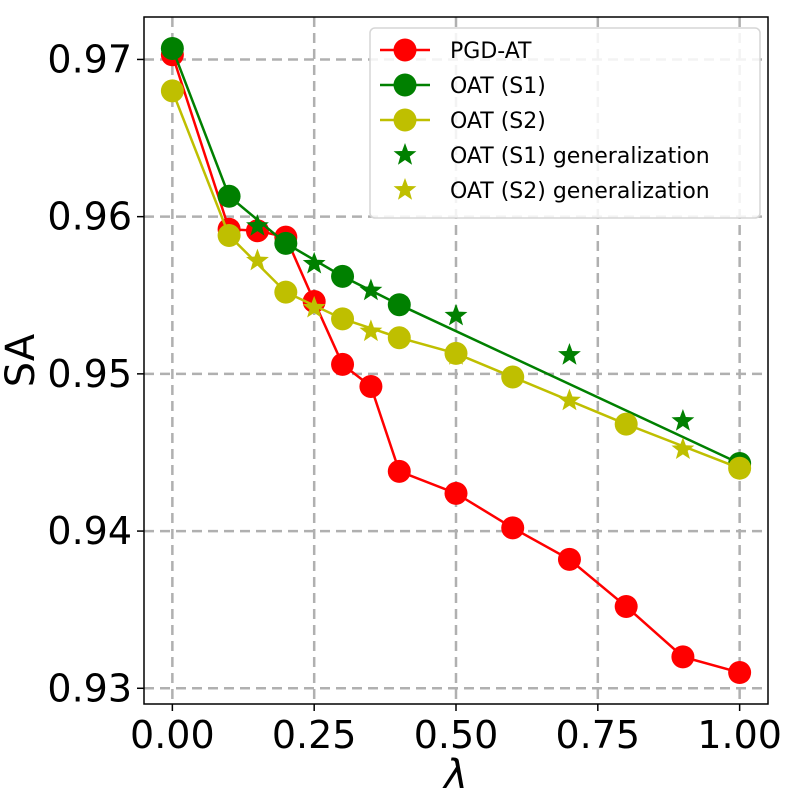 This screenshot has height=800, width=800. Describe the element at coordinates (598, 735) in the screenshot. I see `x-tick-label: 0.75` at that location.